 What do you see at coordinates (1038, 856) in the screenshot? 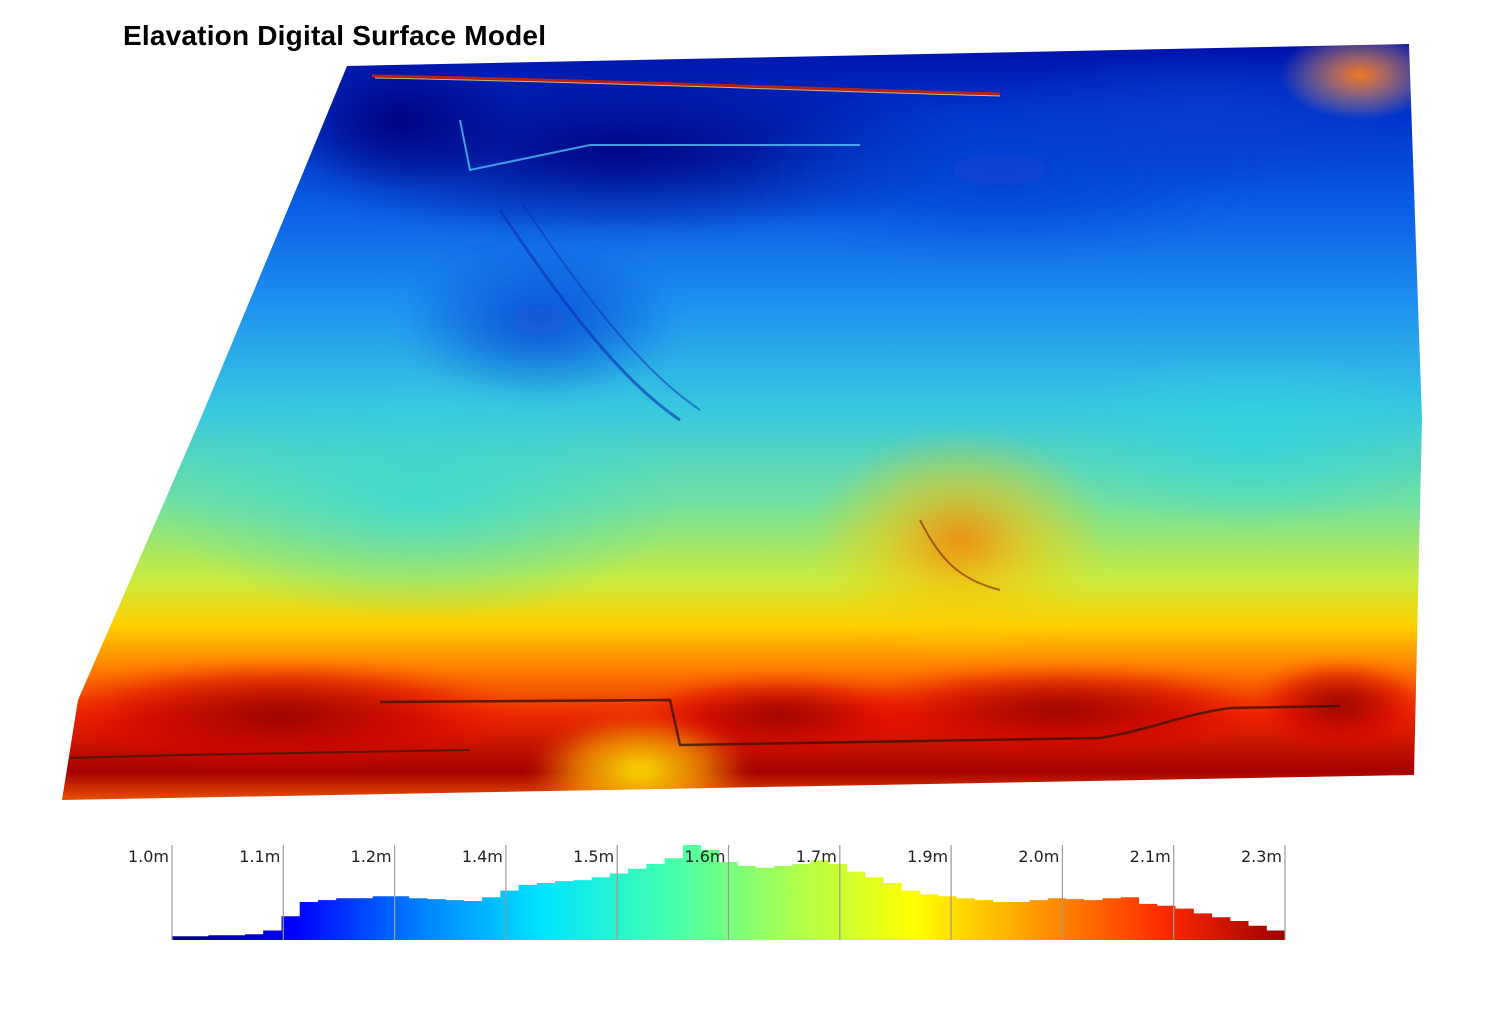
I see `legend-tick-label: 2.0m` at bounding box center [1038, 856].